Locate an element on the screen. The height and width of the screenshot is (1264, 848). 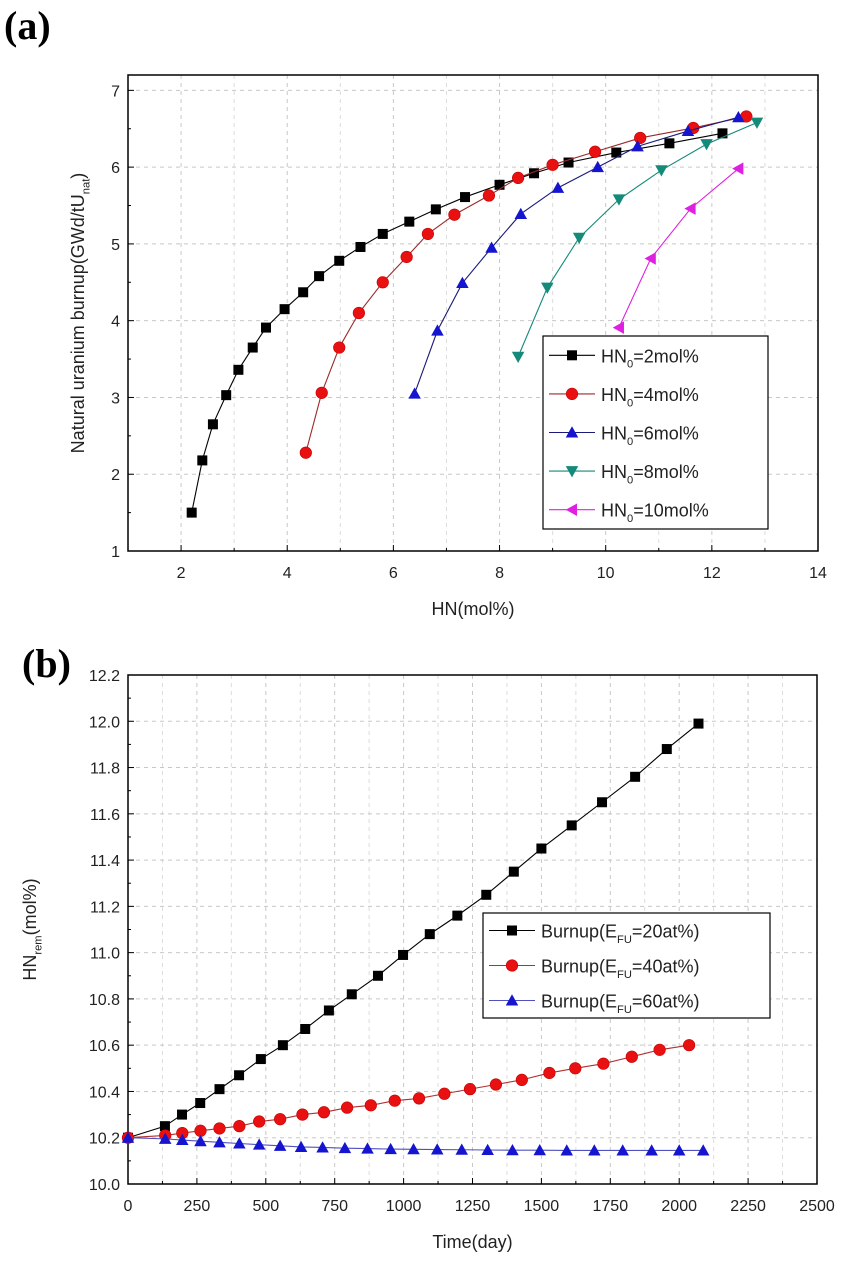
legend-label: HN0=10mol% is located at coordinates (655, 513).